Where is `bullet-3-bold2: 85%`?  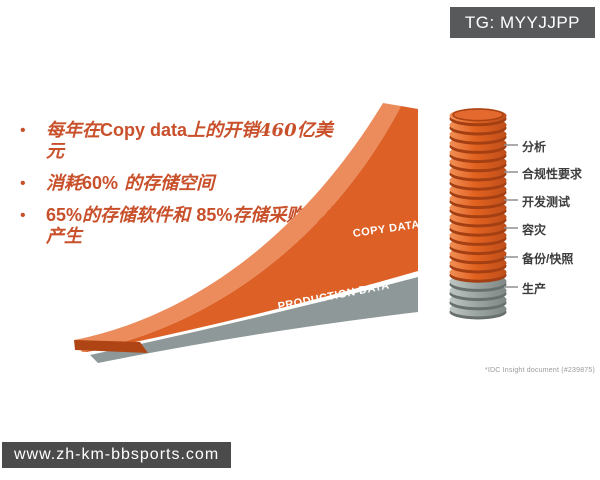
bullet-3-bold2: 85% is located at coordinates (214, 215).